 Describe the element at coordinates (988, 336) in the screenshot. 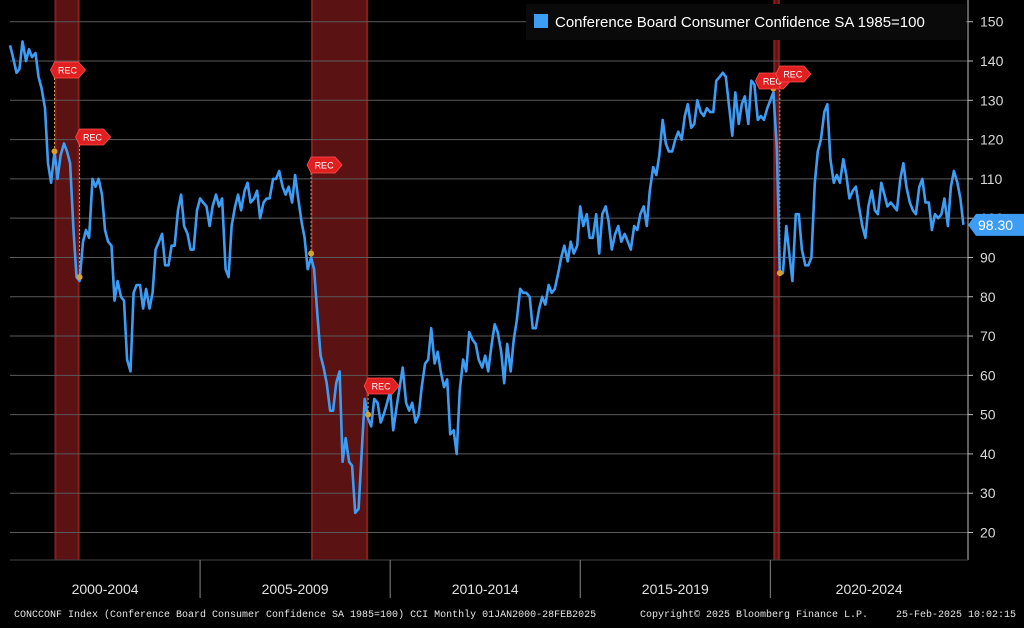

I see `y-tick-label: 70` at that location.